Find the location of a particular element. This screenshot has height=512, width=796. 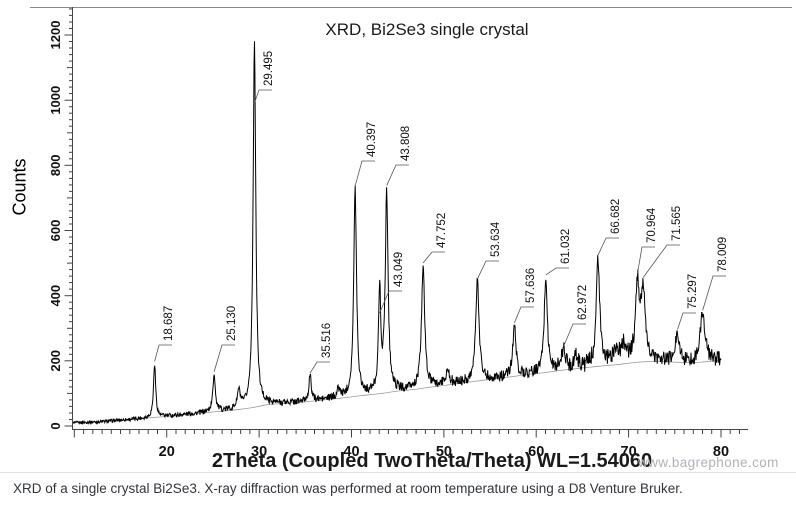

peak-label: 25.130 is located at coordinates (232, 323).